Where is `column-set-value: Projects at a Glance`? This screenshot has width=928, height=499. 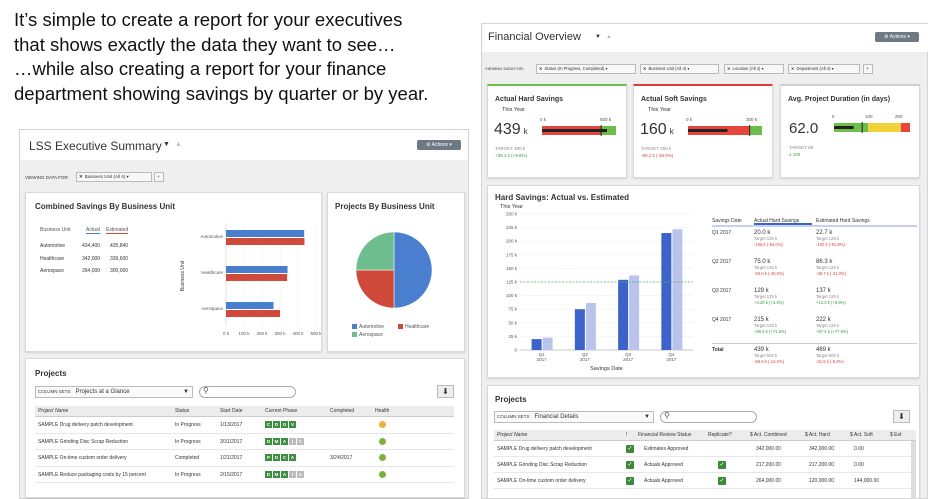
column-set-value: Projects at a Glance is located at coordinates (102, 392).